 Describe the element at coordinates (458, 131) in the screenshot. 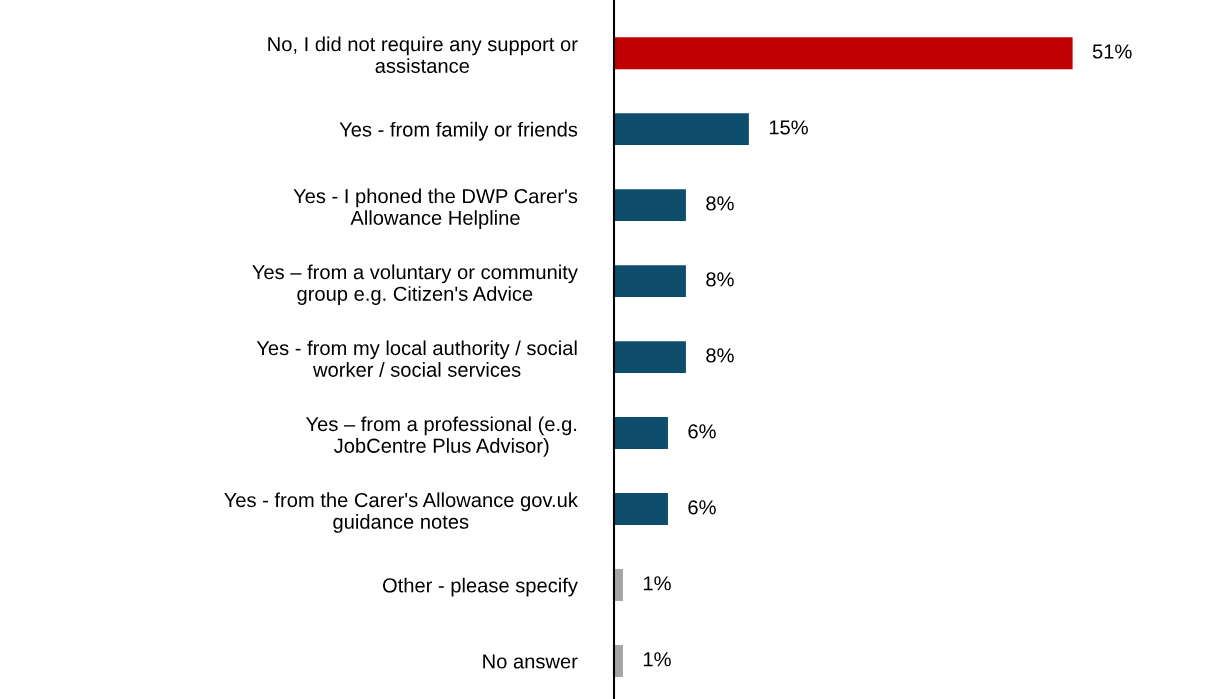

I see `y-tick-label: Yes - from family or friends` at that location.